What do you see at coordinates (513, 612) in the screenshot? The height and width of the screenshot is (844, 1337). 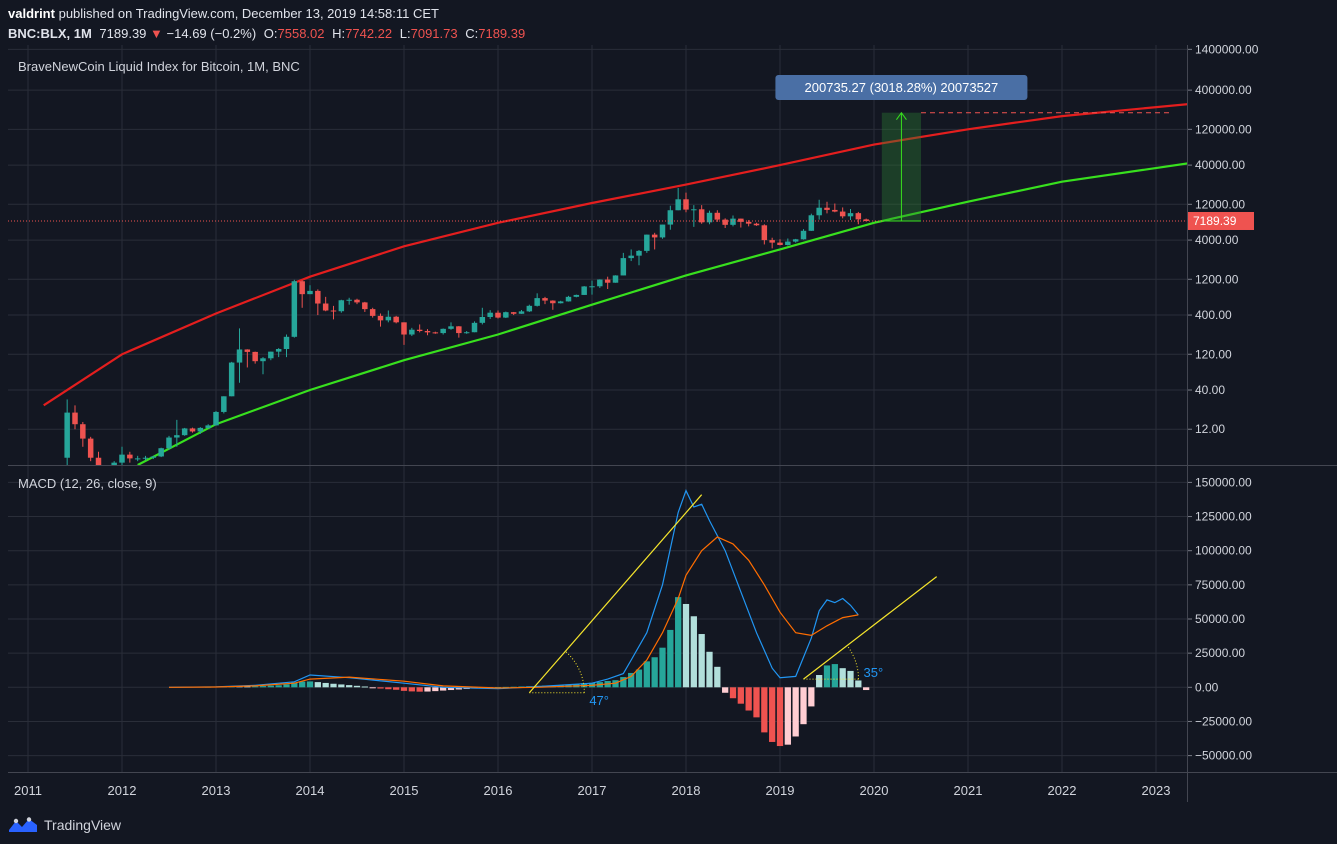 I see `signal-line` at bounding box center [513, 612].